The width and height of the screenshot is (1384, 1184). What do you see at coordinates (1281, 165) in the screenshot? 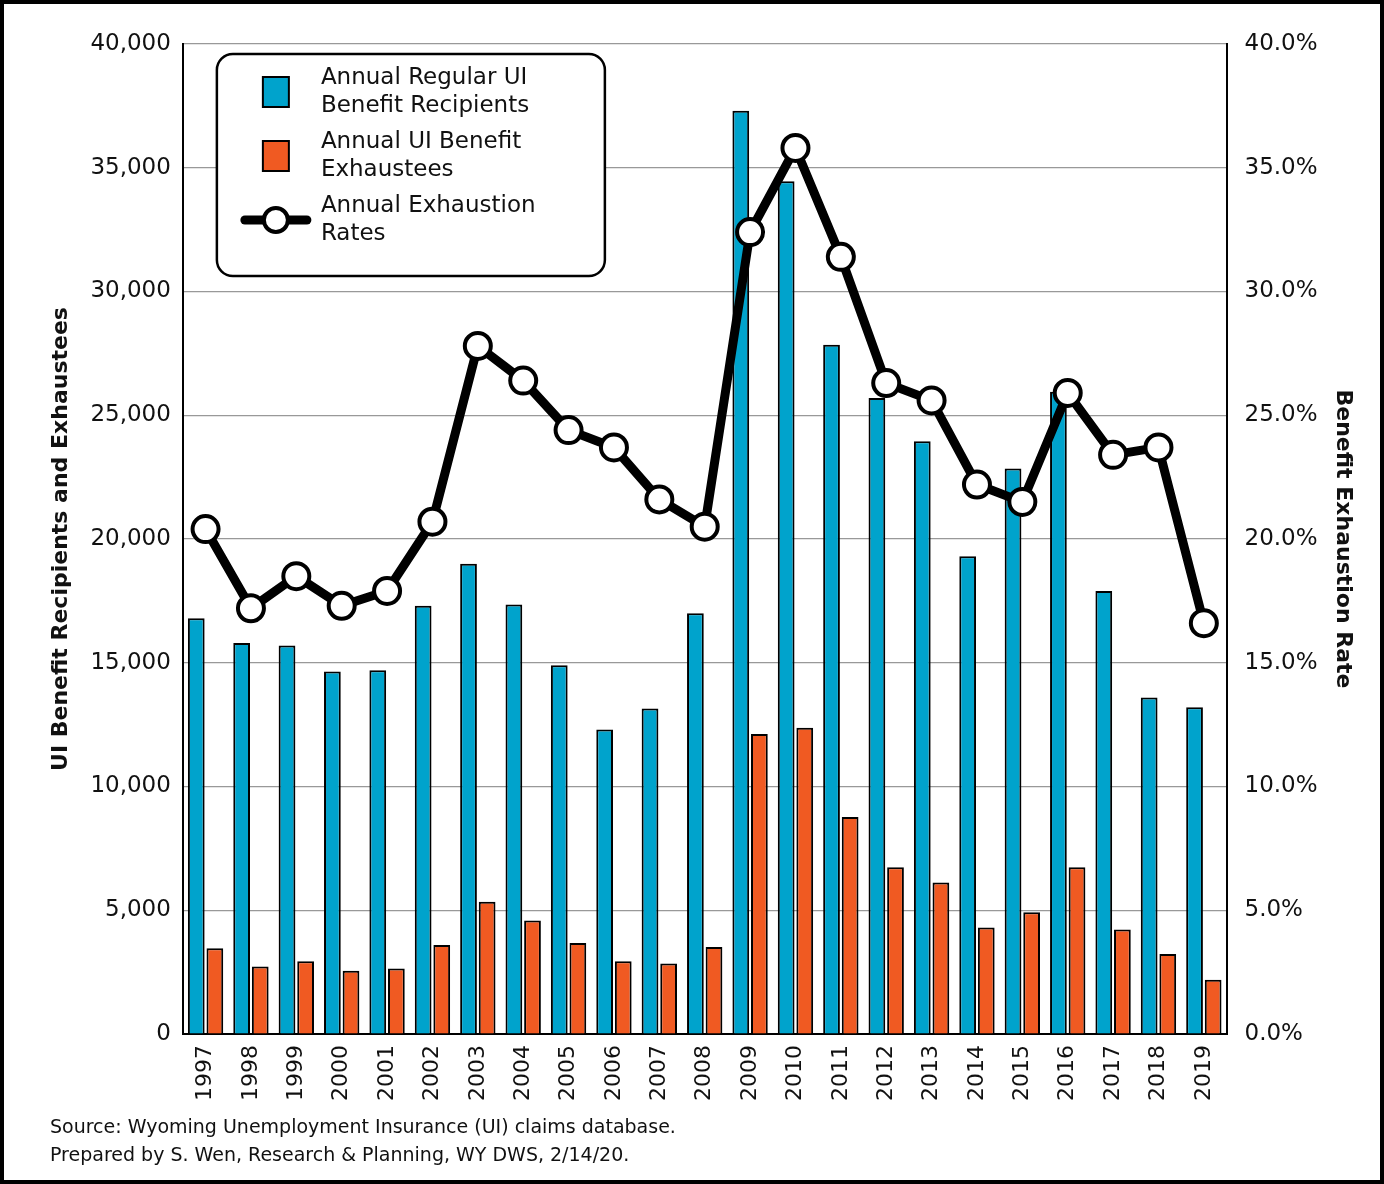
I see `y2-tick-label: 35.0%` at bounding box center [1281, 165].